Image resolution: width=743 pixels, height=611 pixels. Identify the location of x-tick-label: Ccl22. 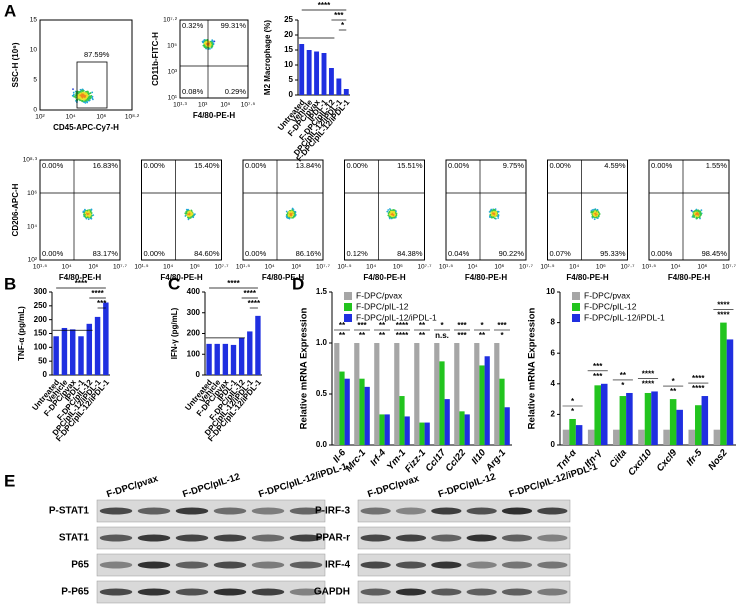
(455, 460).